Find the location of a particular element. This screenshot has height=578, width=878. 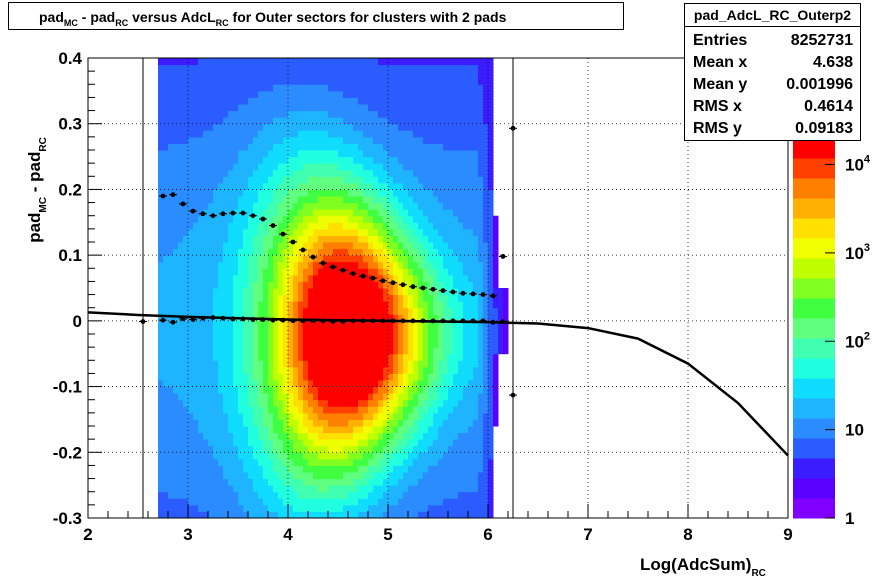

rms-profile-point is located at coordinates (263, 219).